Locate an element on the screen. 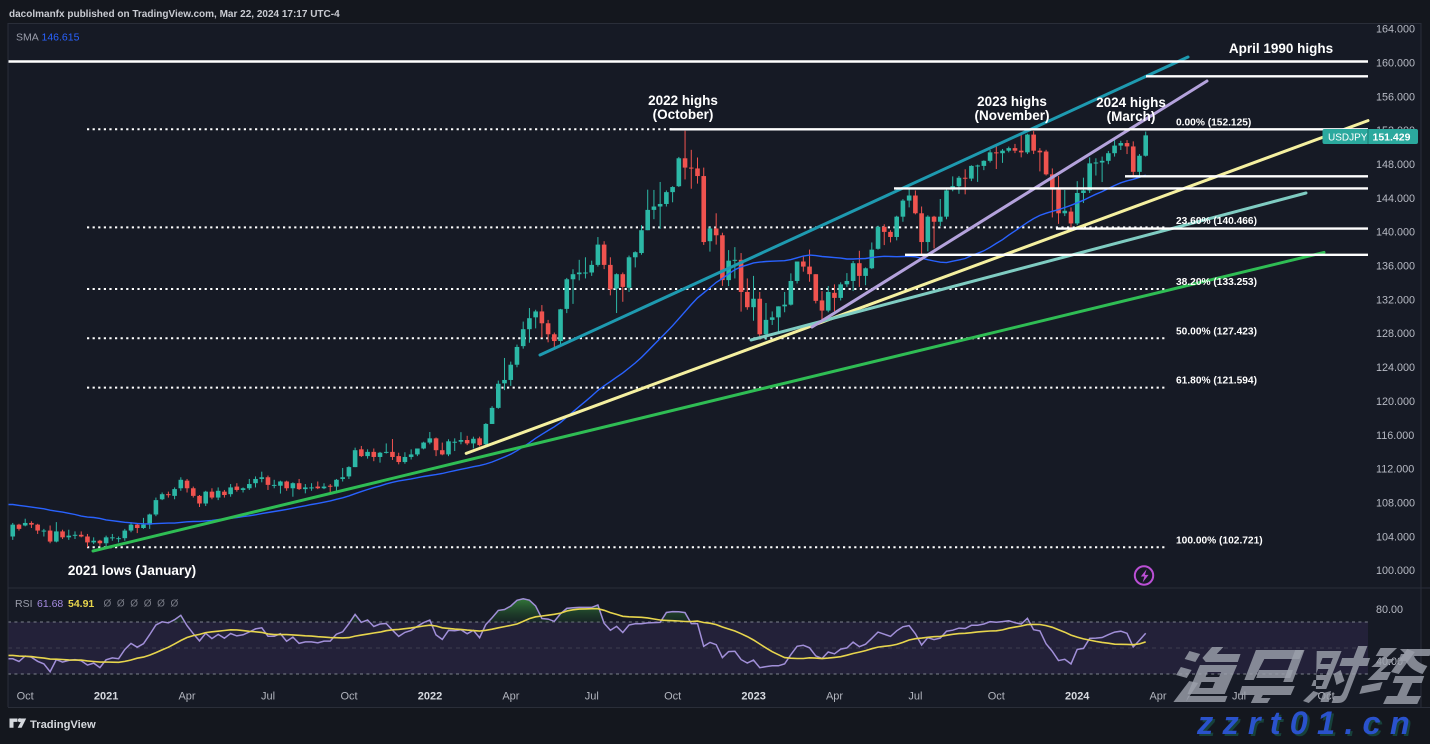 Image resolution: width=1430 pixels, height=744 pixels. svg-text: 120.000 is located at coordinates (1395, 402).